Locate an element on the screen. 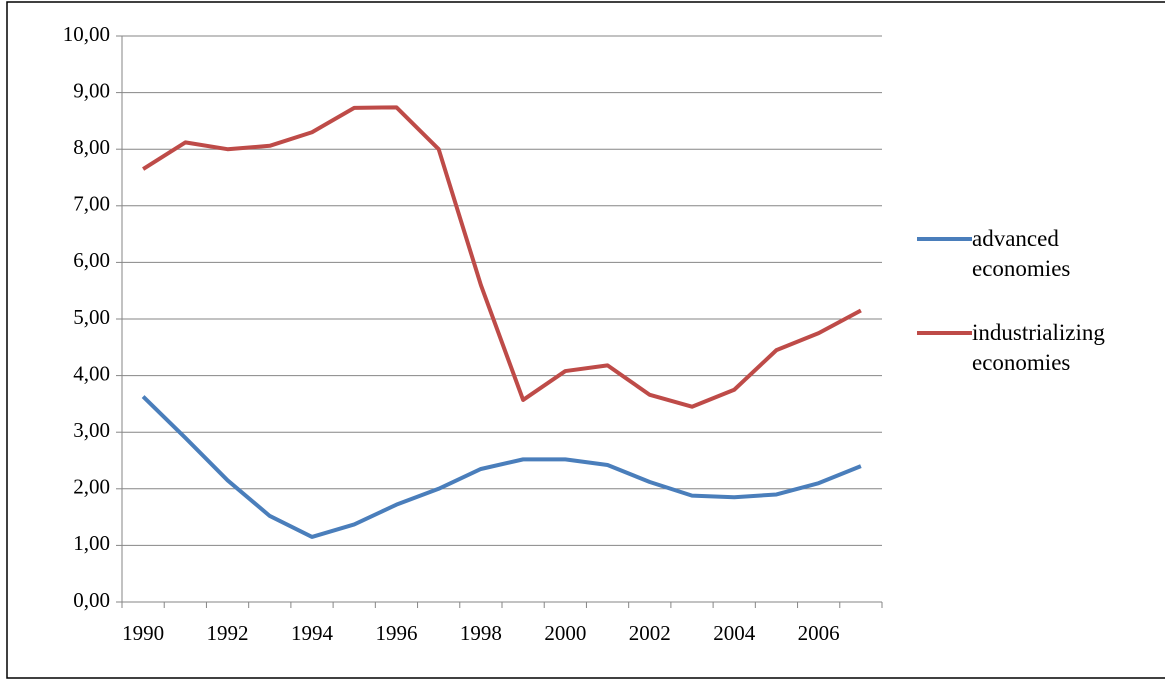 The height and width of the screenshot is (684, 1165). y-tick-label: 2,00 is located at coordinates (91, 487).